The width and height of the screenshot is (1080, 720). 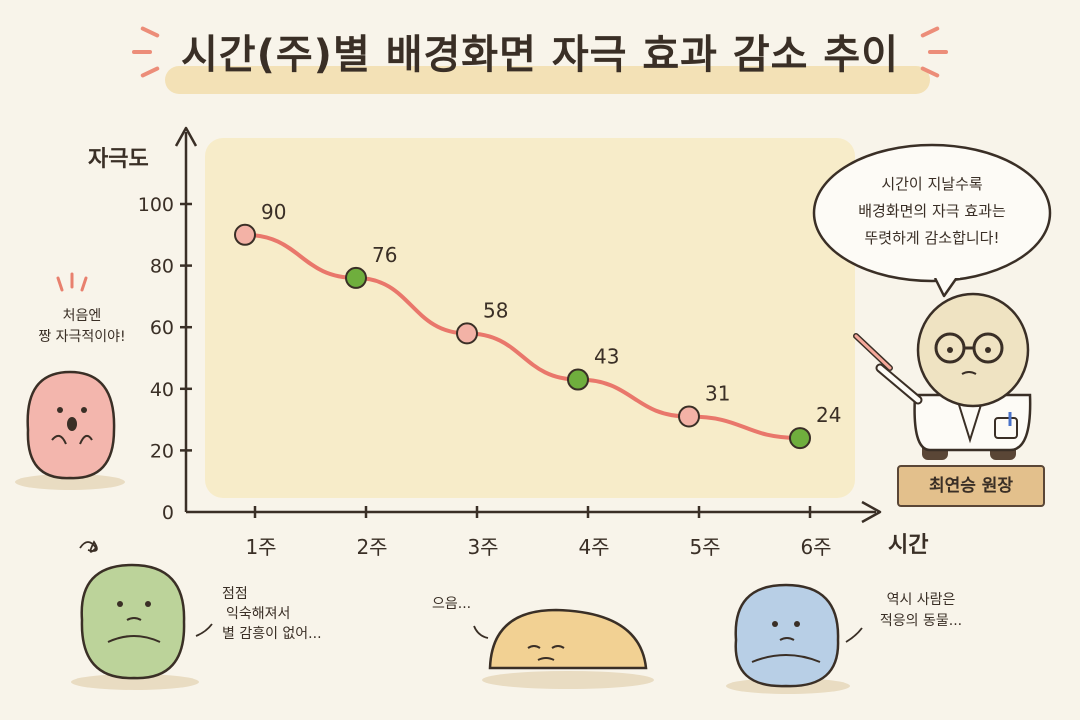 What do you see at coordinates (82, 337) in the screenshot?
I see `caption-line: 짱 자극적이야!` at bounding box center [82, 337].